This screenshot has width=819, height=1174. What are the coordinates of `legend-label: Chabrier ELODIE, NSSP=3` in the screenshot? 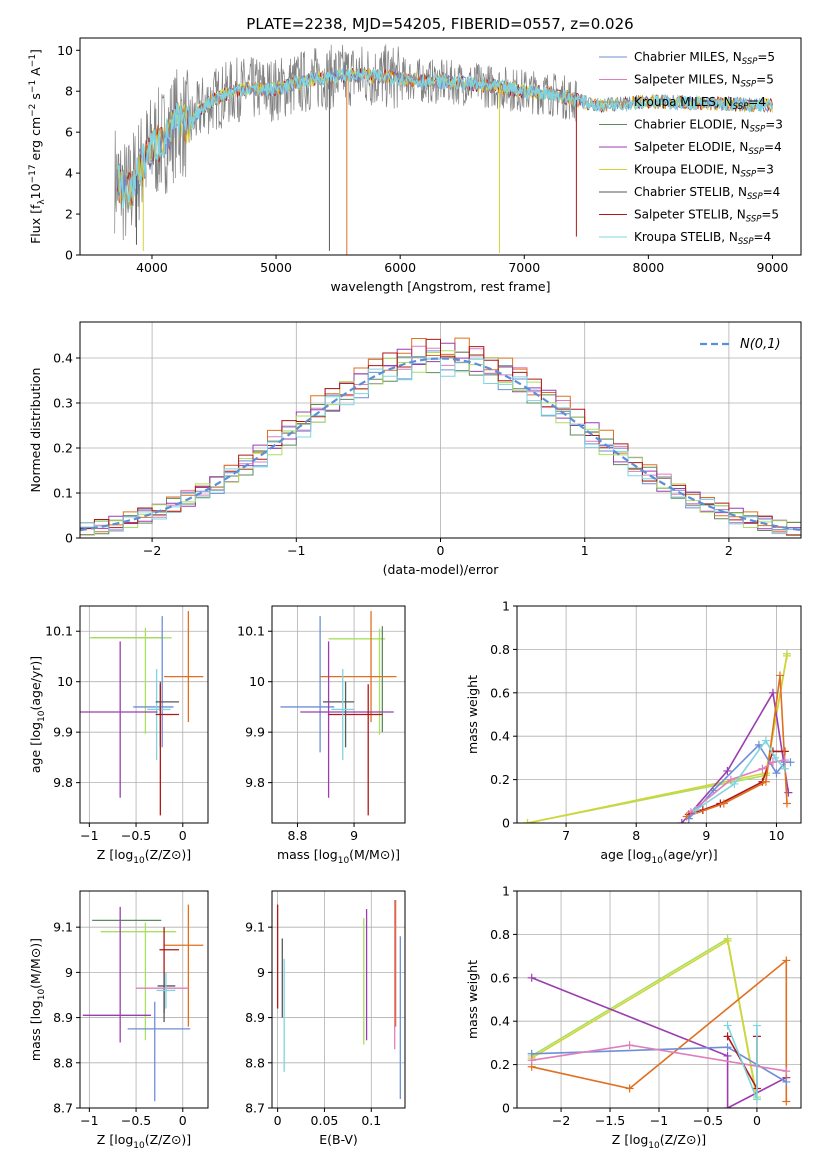 It's located at (708, 126).